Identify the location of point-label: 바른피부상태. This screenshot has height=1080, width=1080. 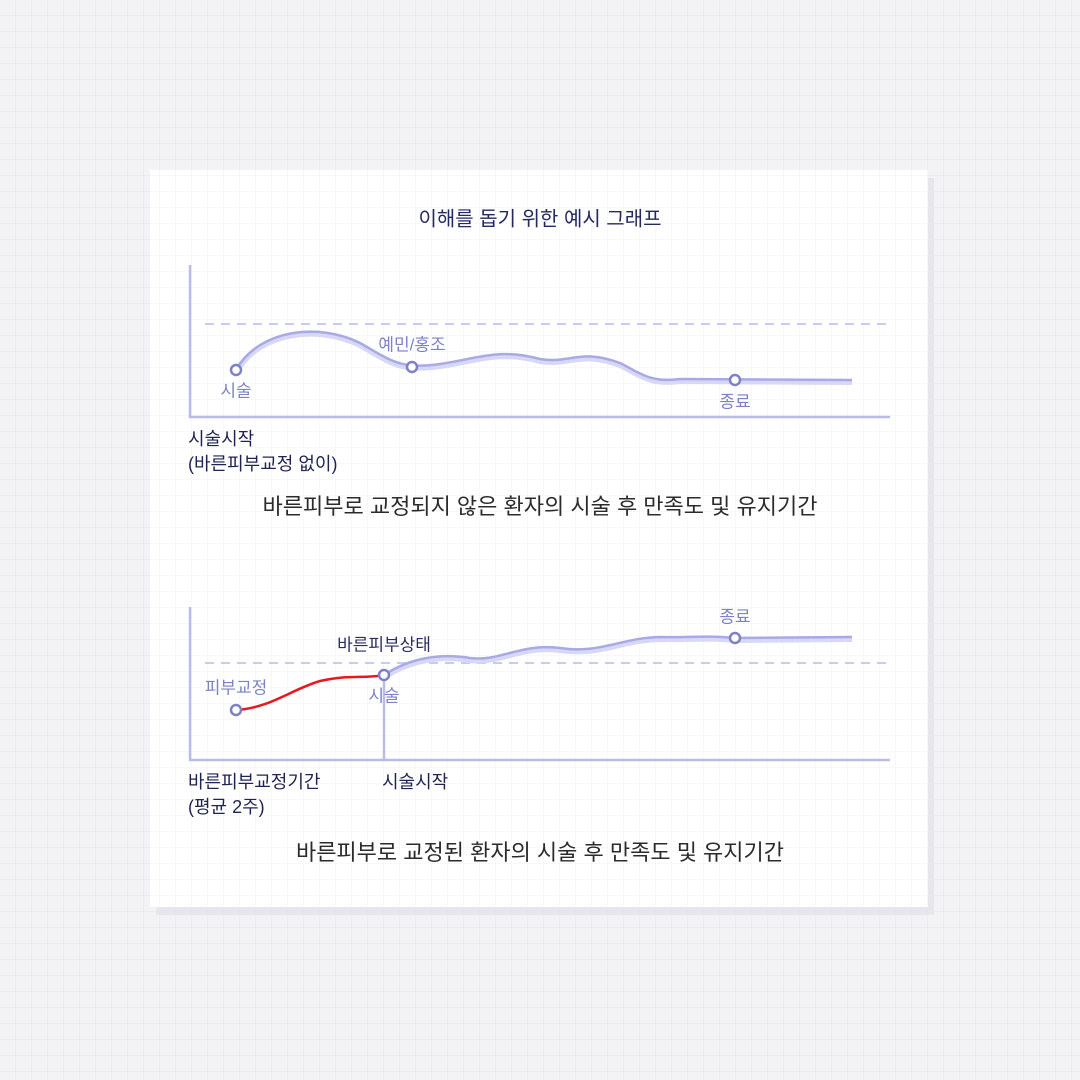
(384, 644).